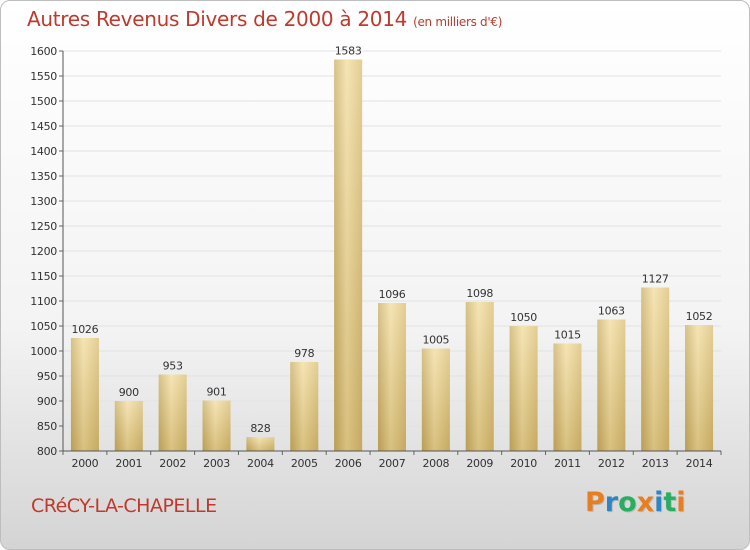 The image size is (750, 550). Describe the element at coordinates (670, 502) in the screenshot. I see `logo-letter: t` at that location.